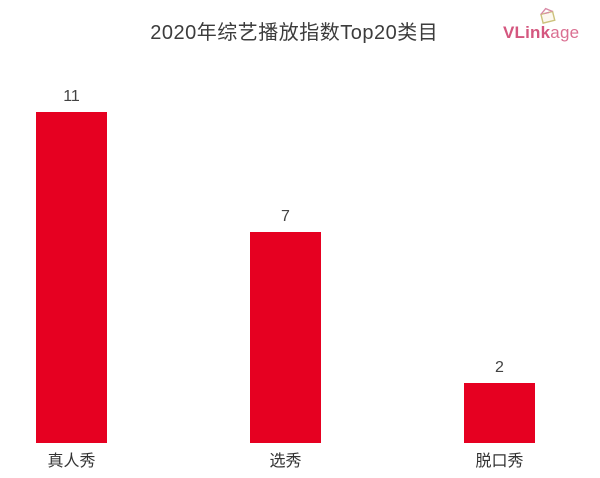 Image resolution: width=600 pixels, height=478 pixels. What do you see at coordinates (71, 96) in the screenshot?
I see `bar-value-label: 11` at bounding box center [71, 96].